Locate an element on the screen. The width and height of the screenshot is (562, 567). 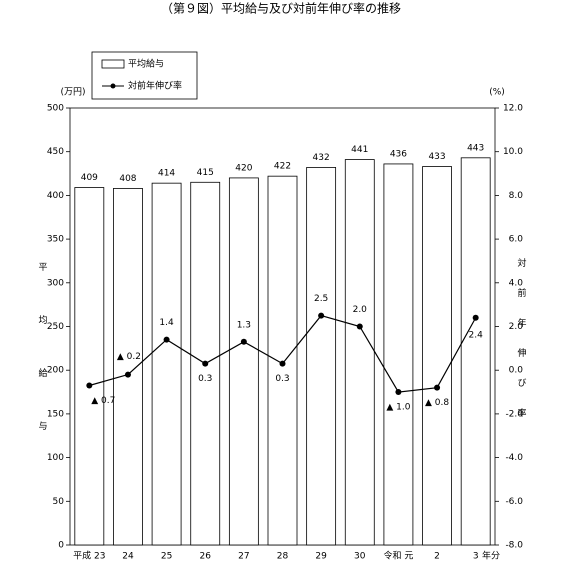
x-tick-label: 28 is located at coordinates (283, 557).